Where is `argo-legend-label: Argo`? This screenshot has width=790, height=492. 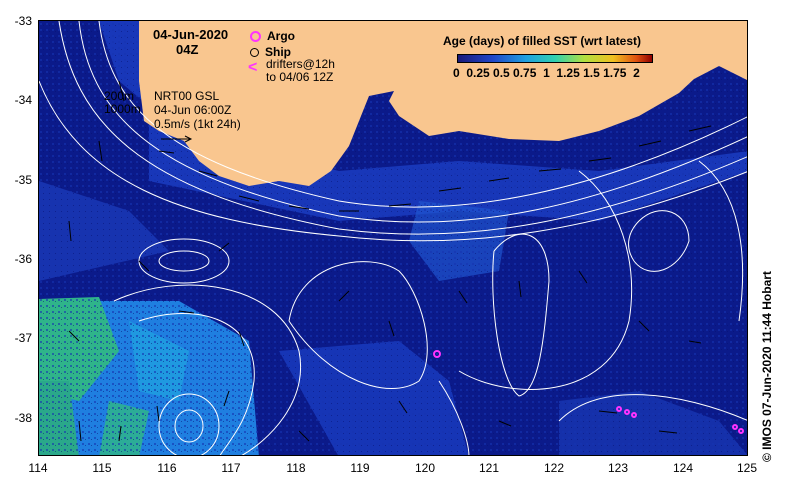
argo-legend-label: Argo is located at coordinates (281, 36).